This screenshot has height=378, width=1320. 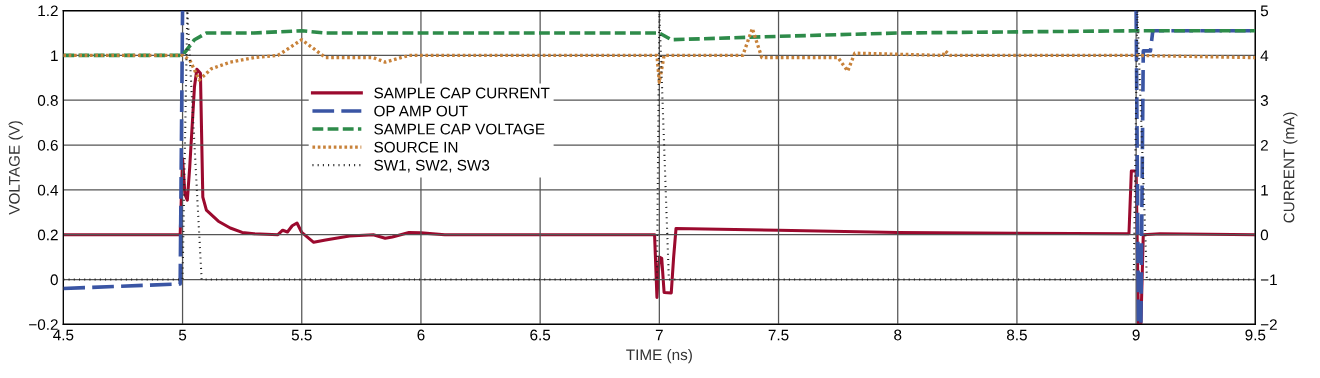 What do you see at coordinates (432, 166) in the screenshot?
I see `legend-label: SW1, SW2, SW3` at bounding box center [432, 166].